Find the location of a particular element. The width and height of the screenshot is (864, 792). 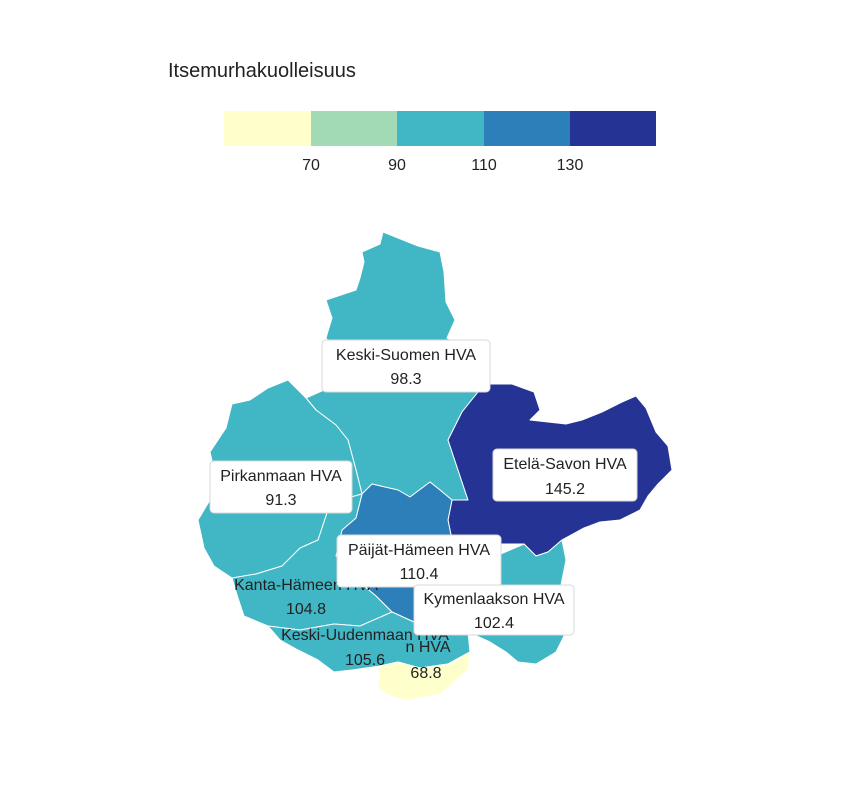

label-kymenlaakso: Kymenlaakson HVA 102.4 is located at coordinates (494, 610).